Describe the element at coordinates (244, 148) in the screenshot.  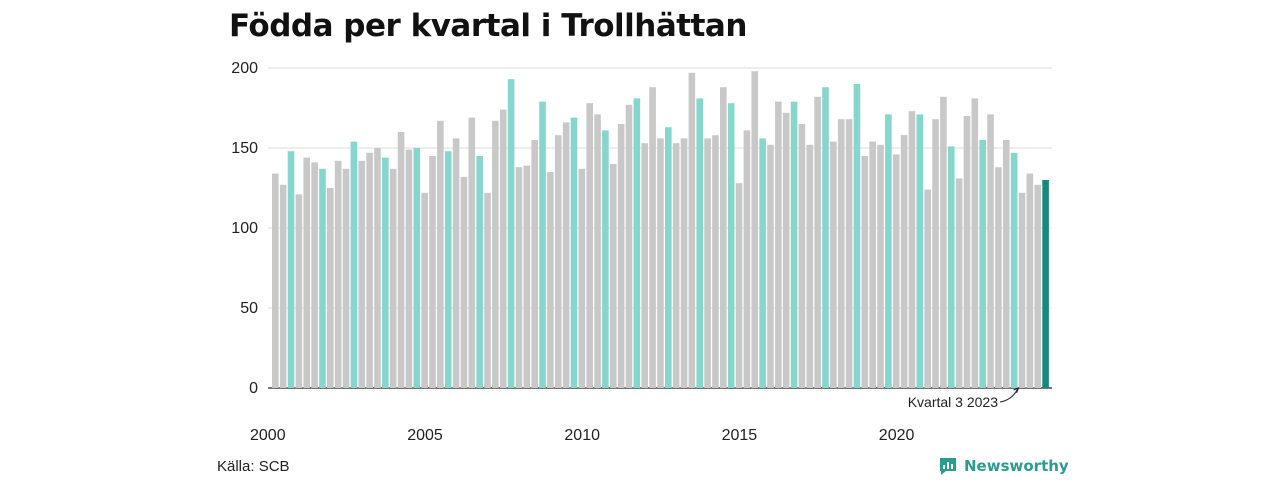
I see `y-tick-label: 150` at that location.